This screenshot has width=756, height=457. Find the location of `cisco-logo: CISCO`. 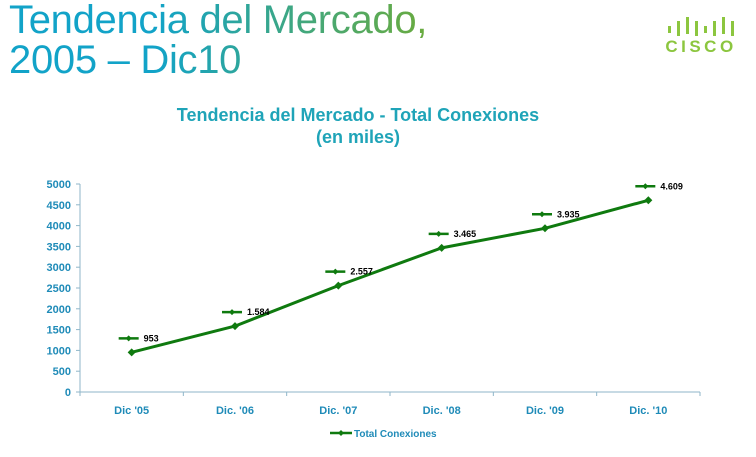

cisco-logo: CISCO is located at coordinates (701, 36).